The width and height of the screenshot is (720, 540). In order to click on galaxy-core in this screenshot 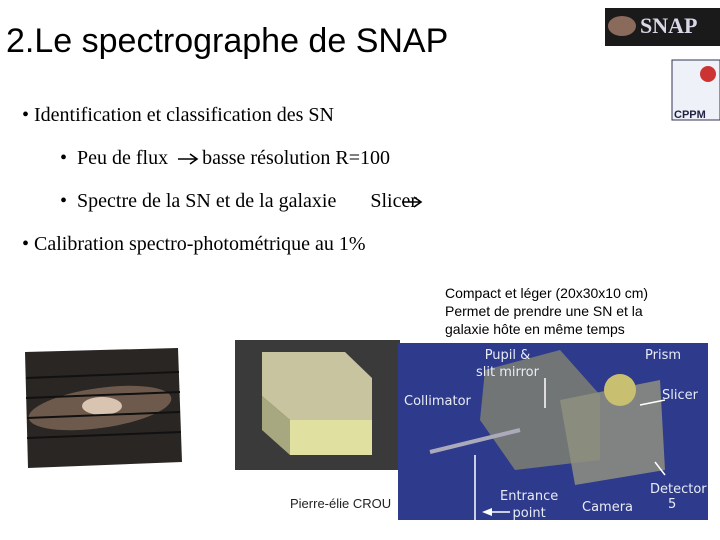, I will do `click(102, 406)`.